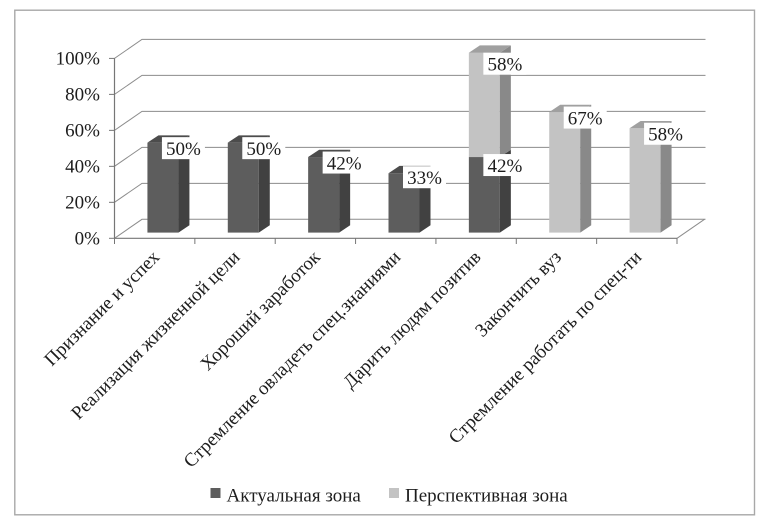 The width and height of the screenshot is (767, 523). I want to click on floor-back-edge, so click(410, 228).